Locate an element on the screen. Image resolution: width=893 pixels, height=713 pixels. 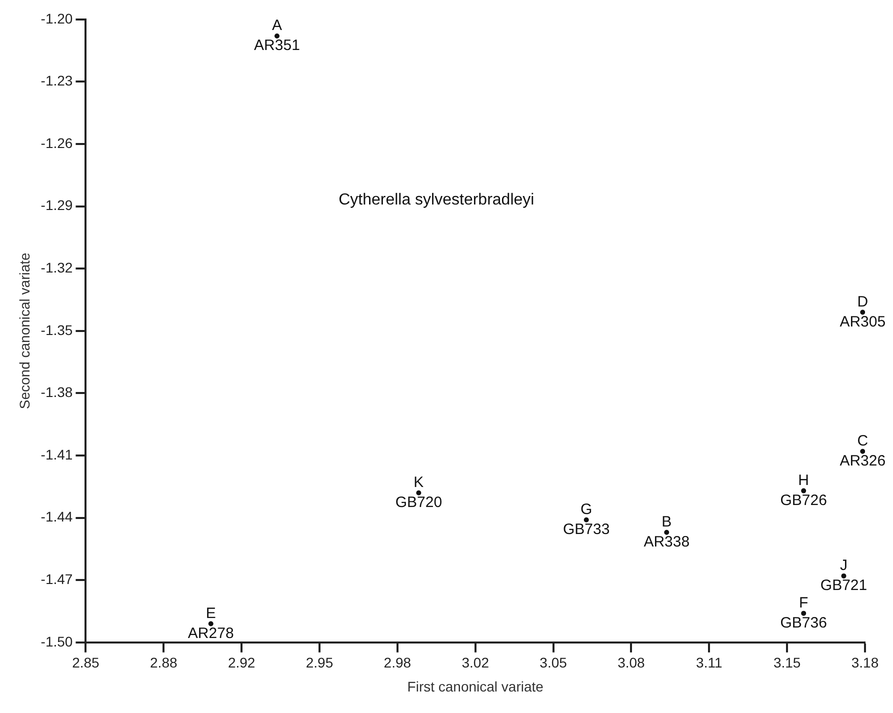
data-label: H GB726 is located at coordinates (803, 490).